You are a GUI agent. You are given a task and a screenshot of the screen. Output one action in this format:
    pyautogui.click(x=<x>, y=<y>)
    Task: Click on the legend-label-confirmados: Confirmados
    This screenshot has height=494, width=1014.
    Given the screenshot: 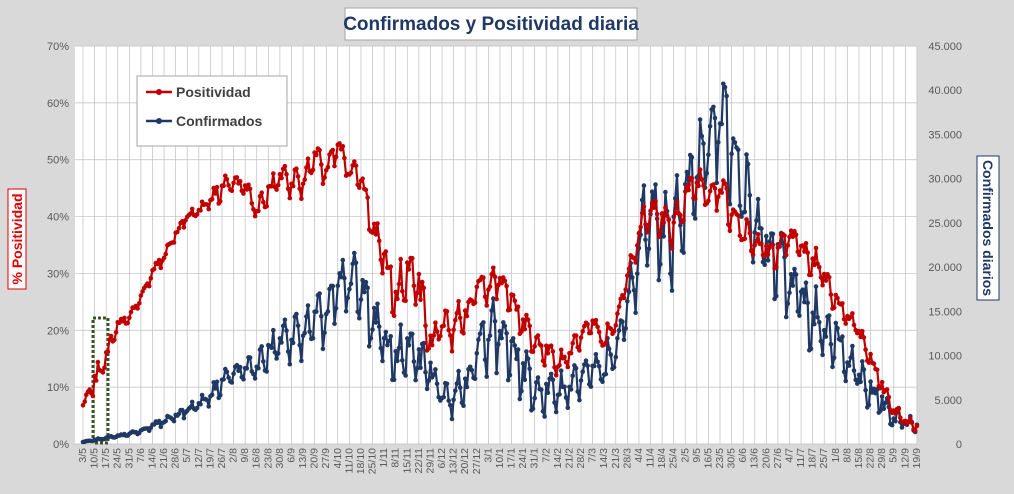 What is the action you would take?
    pyautogui.click(x=219, y=121)
    